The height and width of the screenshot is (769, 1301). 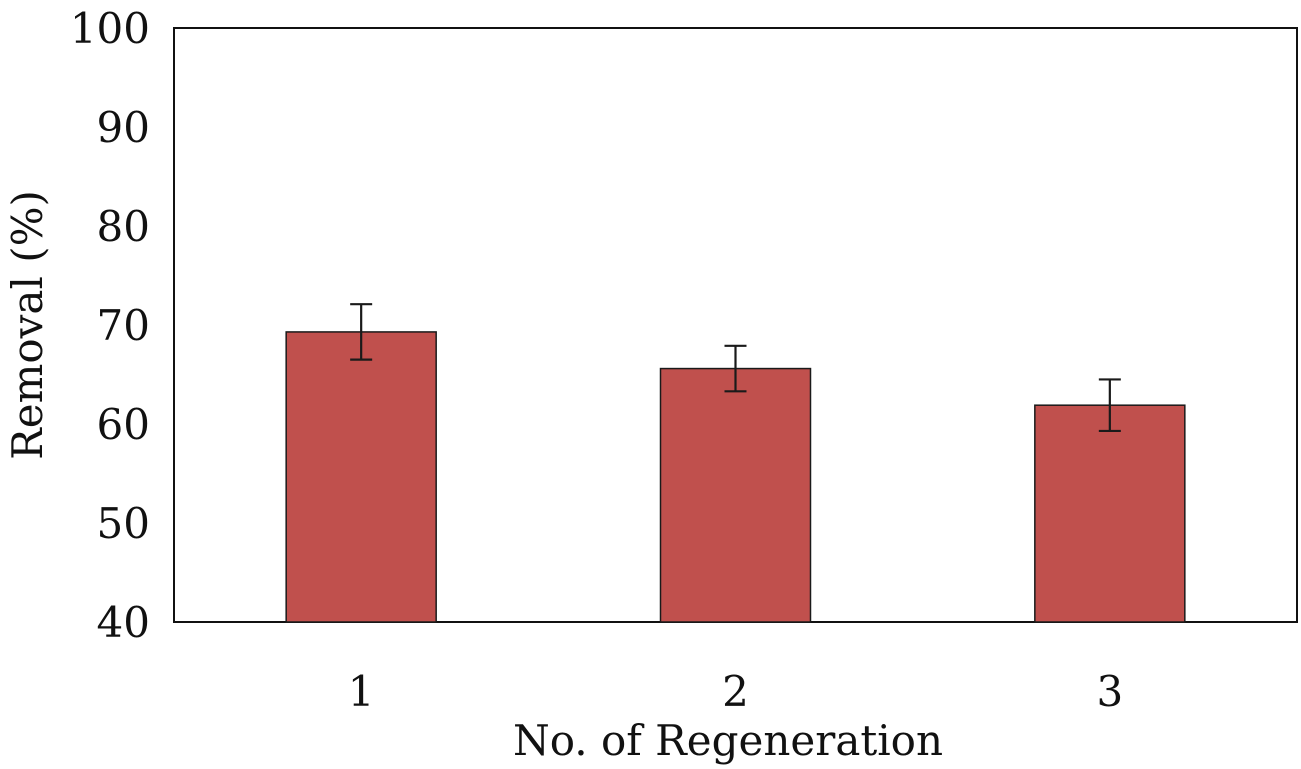 What do you see at coordinates (123, 622) in the screenshot?
I see `y-tick-label: 40` at bounding box center [123, 622].